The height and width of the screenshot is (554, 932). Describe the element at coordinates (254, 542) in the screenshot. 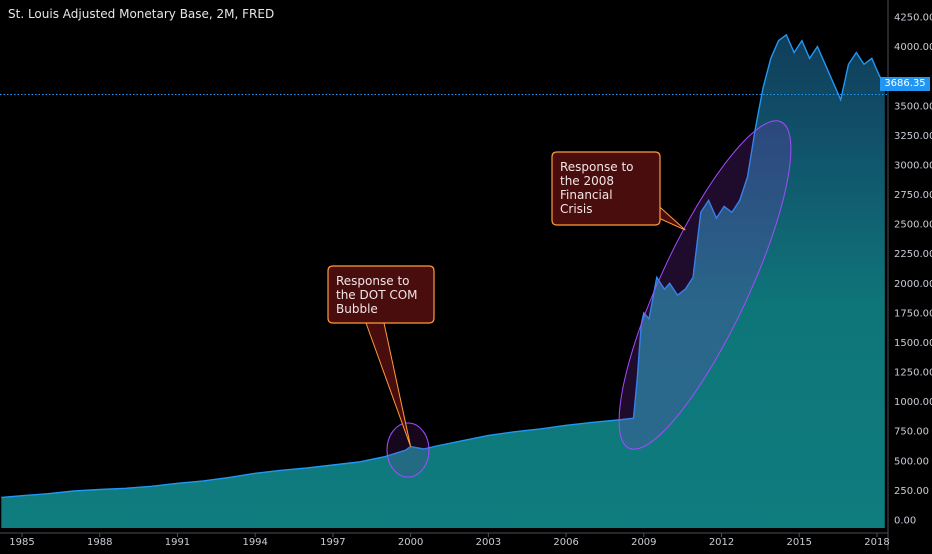

I see `x-tick-label: 1994` at that location.